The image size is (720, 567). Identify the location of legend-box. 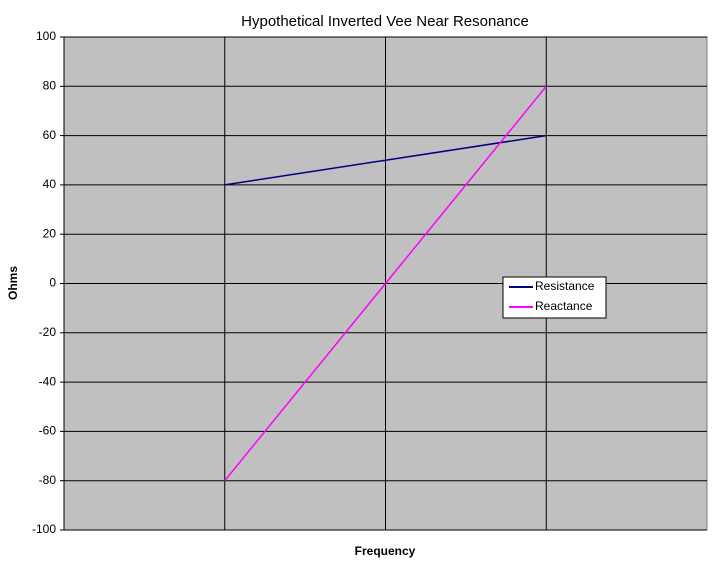
(554, 297).